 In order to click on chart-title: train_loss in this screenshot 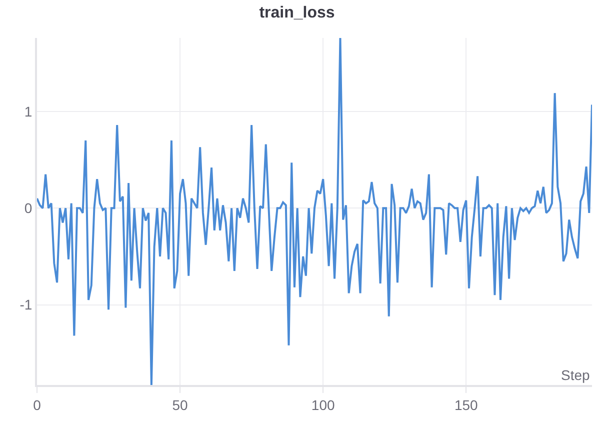, I will do `click(297, 13)`.